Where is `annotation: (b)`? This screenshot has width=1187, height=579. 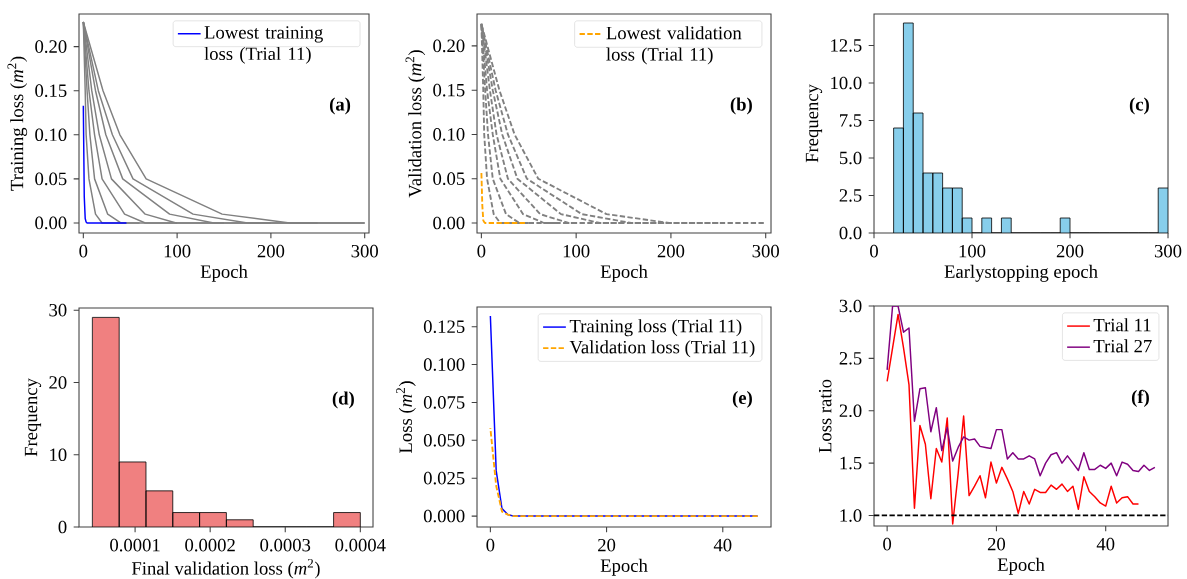 annotation: (b) is located at coordinates (741, 106).